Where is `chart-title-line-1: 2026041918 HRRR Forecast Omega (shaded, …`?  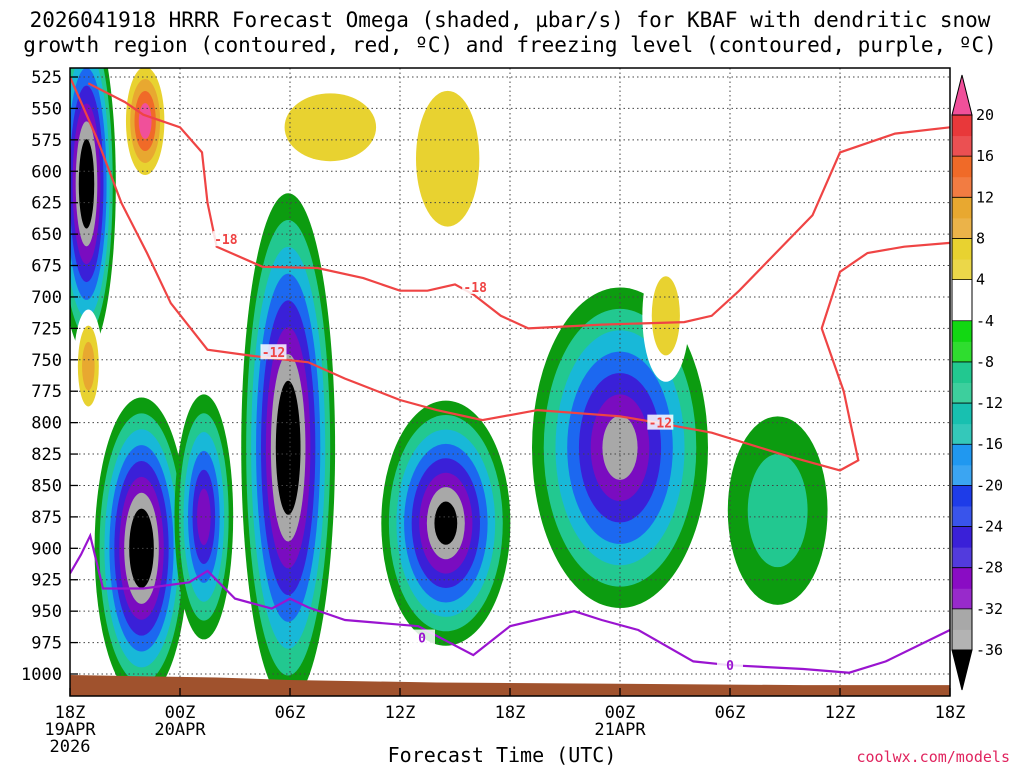
chart-title-line-1: 2026041918 HRRR Forecast Omega (shaded, … is located at coordinates (510, 20).